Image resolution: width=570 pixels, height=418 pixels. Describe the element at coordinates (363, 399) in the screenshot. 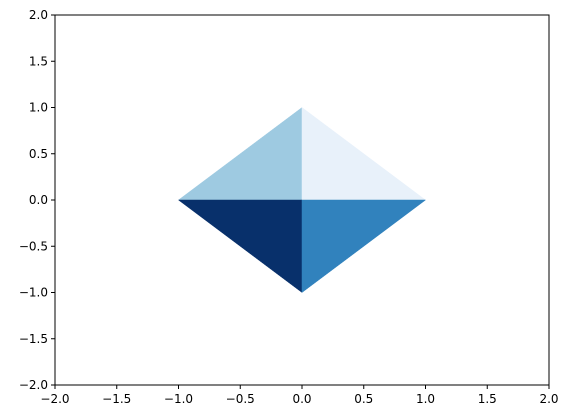

I see `x-tick-label-5: 0.5` at that location.